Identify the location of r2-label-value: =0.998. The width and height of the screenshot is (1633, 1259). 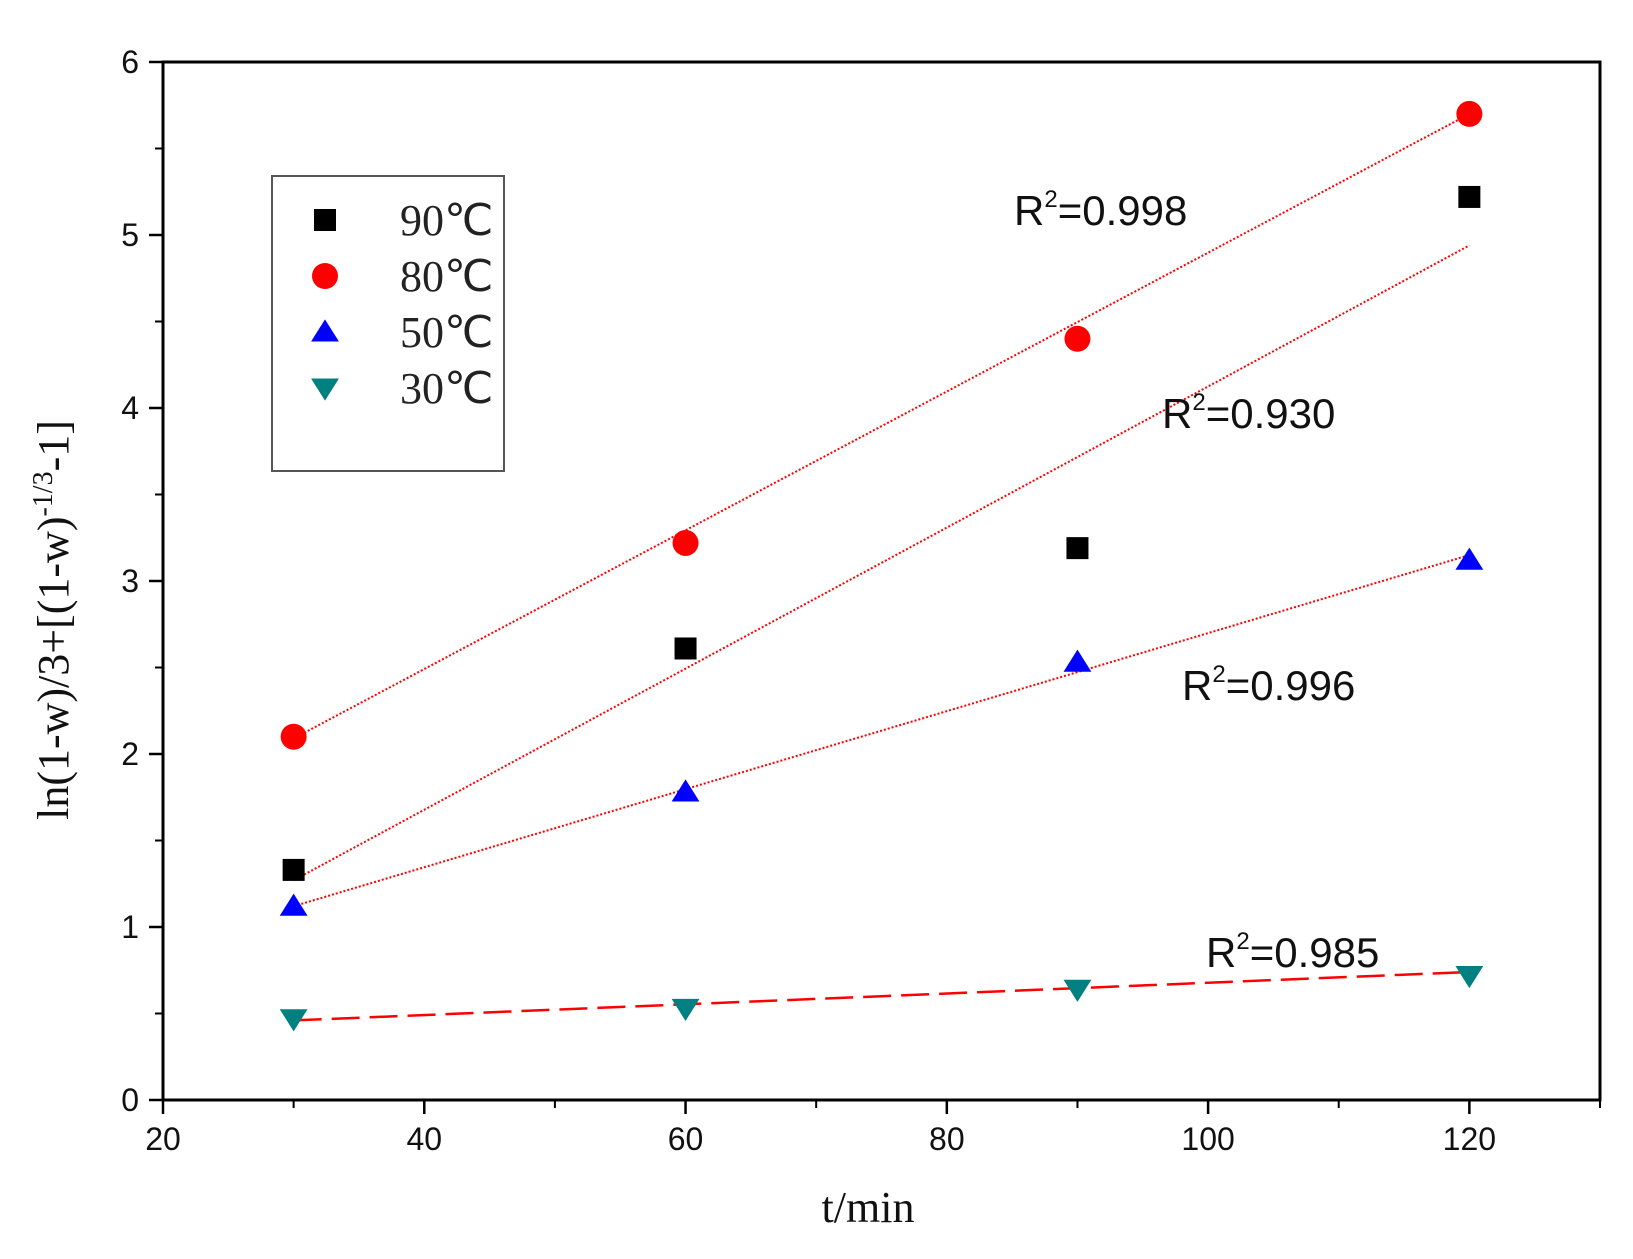
(1123, 210).